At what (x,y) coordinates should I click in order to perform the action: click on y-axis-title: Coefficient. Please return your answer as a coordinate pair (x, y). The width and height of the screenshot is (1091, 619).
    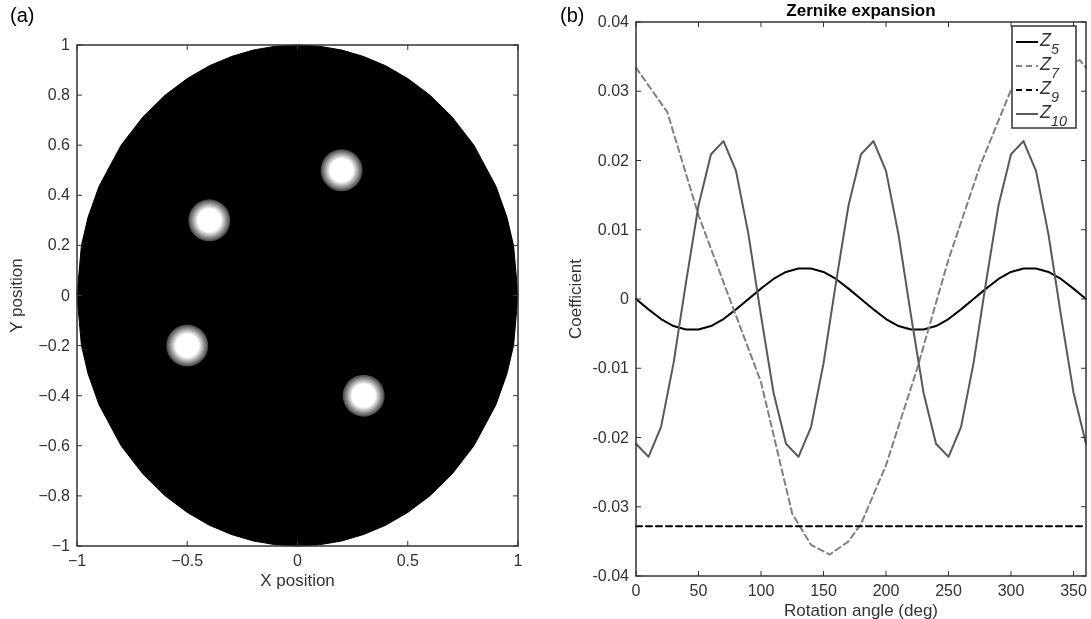
    Looking at the image, I should click on (575, 299).